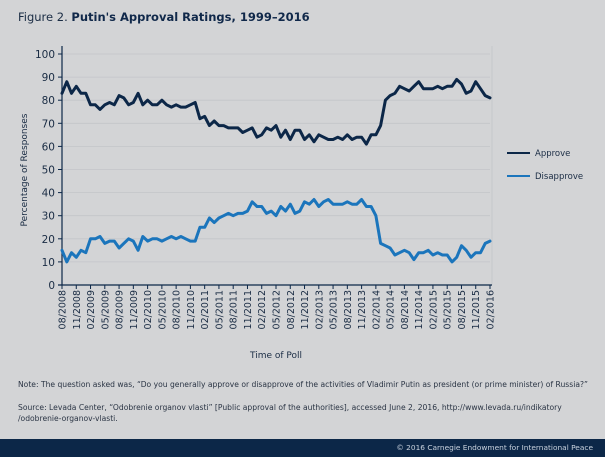  I want to click on x-tick-label: 11/2012, so click(305, 309).